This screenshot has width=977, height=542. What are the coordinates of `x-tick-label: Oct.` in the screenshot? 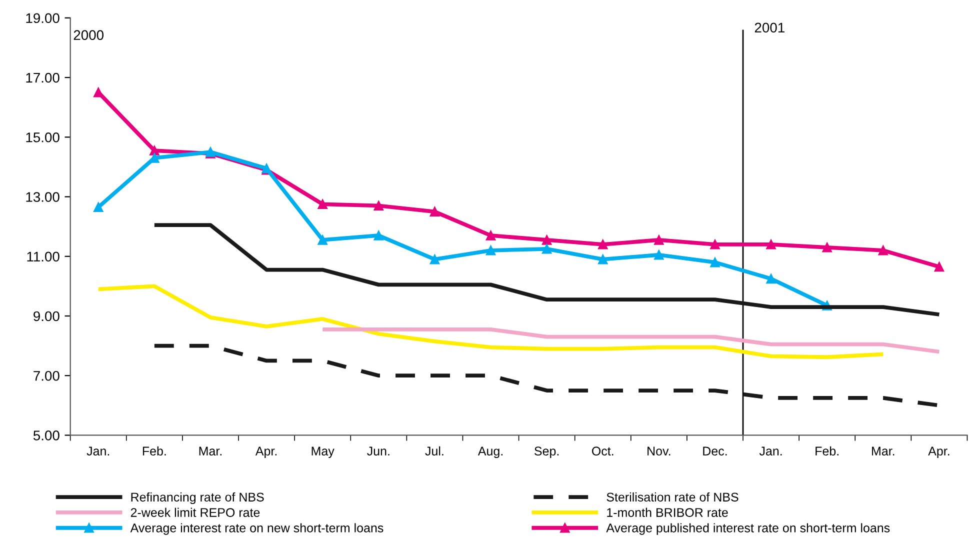 It's located at (603, 451).